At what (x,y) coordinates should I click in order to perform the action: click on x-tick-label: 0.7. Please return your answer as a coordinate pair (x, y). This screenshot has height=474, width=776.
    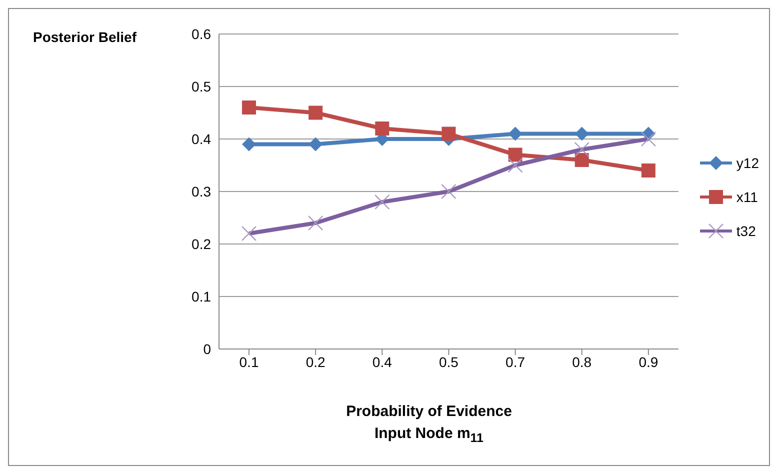
    Looking at the image, I should click on (516, 362).